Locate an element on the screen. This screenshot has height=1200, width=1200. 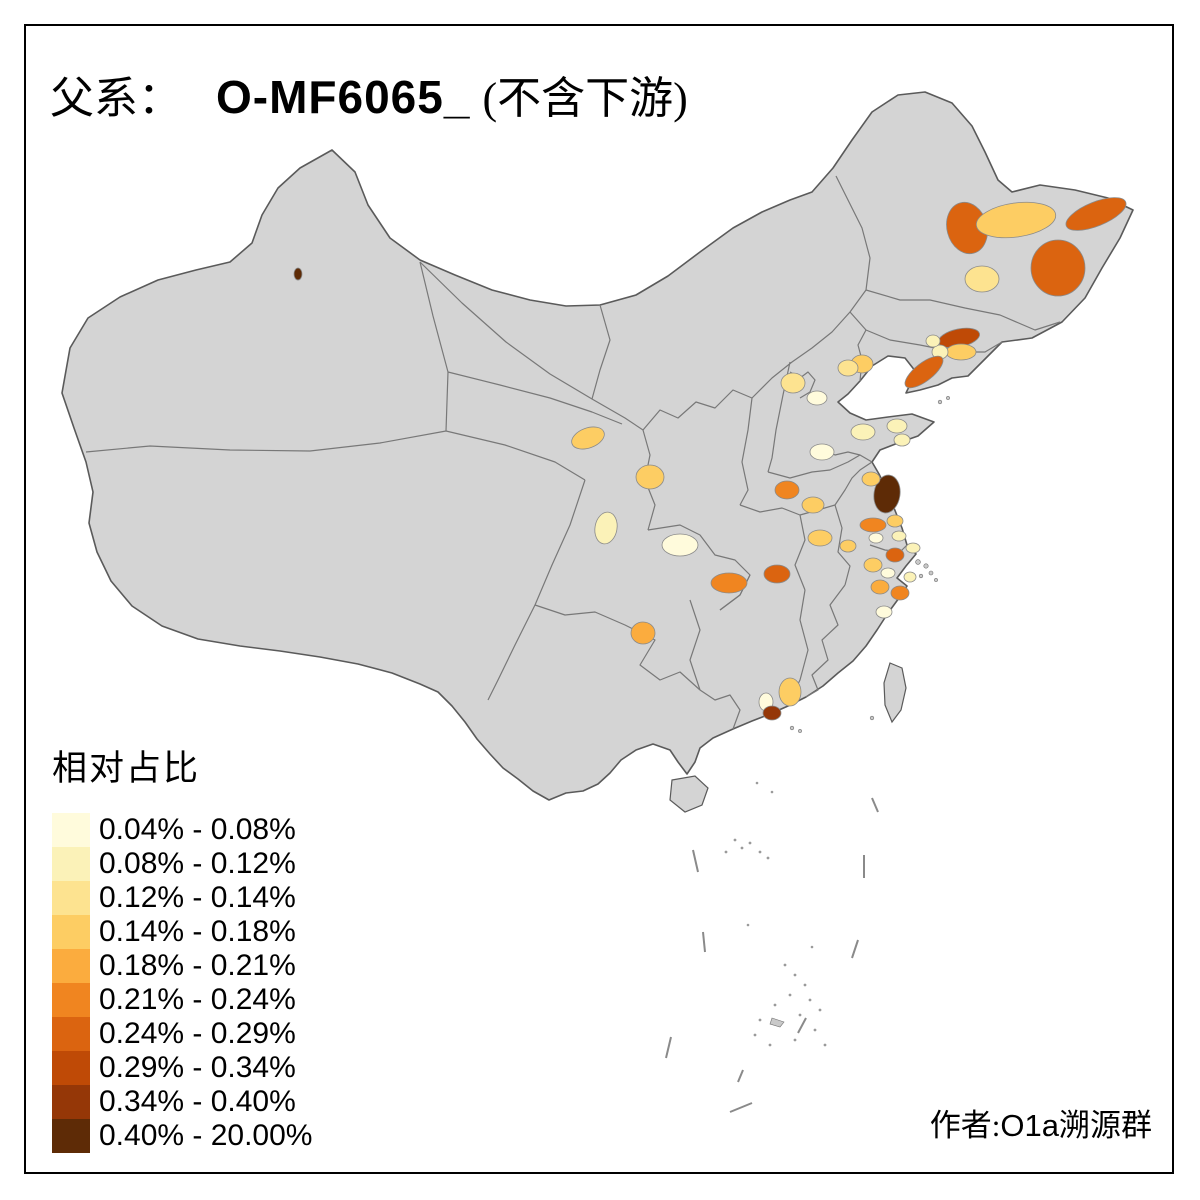
legend-row: 0.24% - 0.29% is located at coordinates (182, 1034).